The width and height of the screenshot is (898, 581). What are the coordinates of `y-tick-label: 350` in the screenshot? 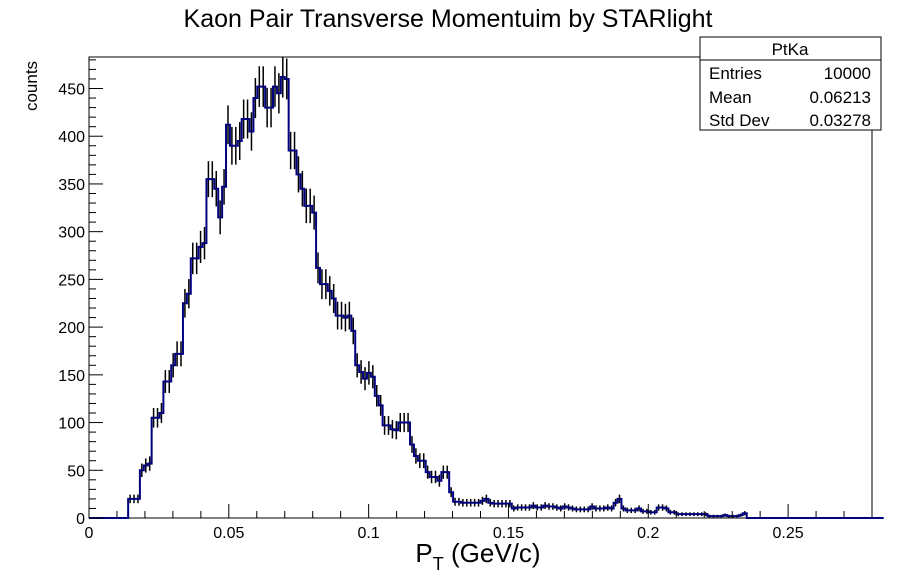 It's located at (71, 185).